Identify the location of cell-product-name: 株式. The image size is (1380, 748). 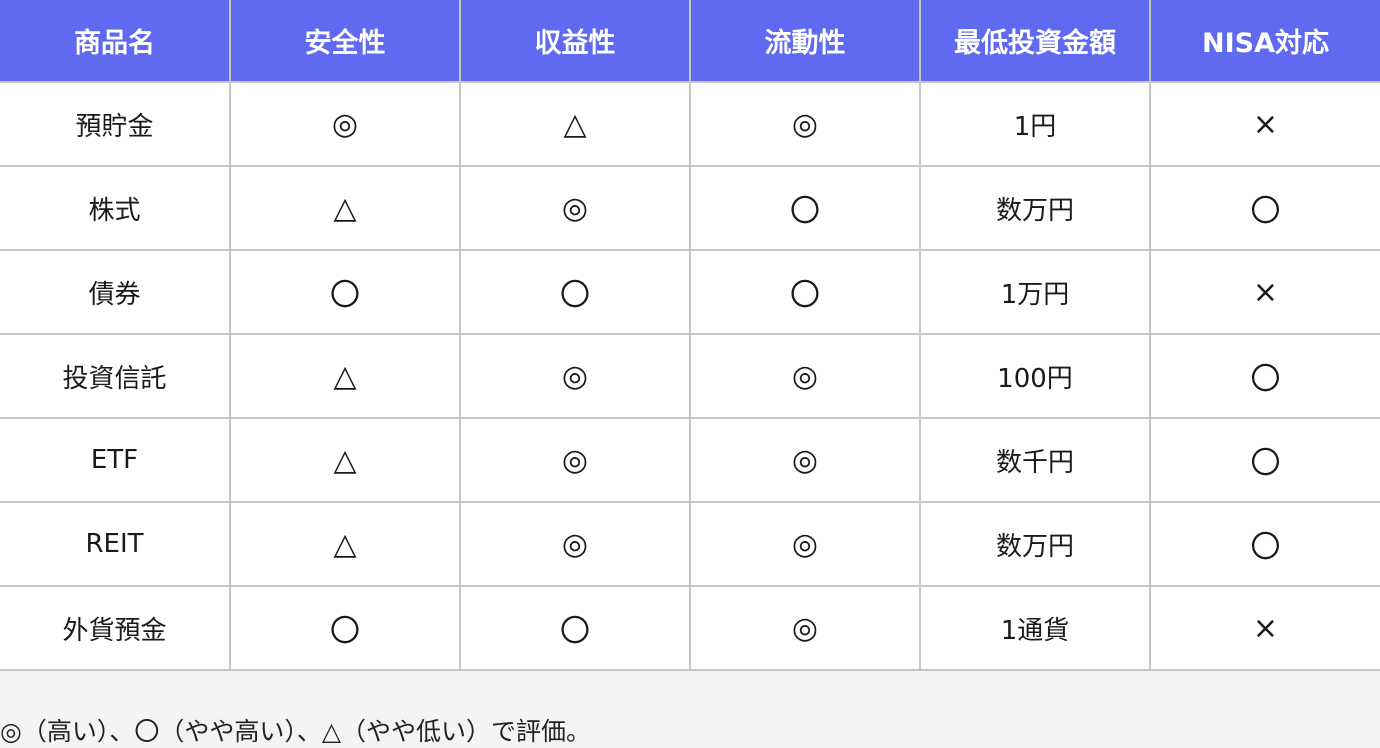
(115, 208).